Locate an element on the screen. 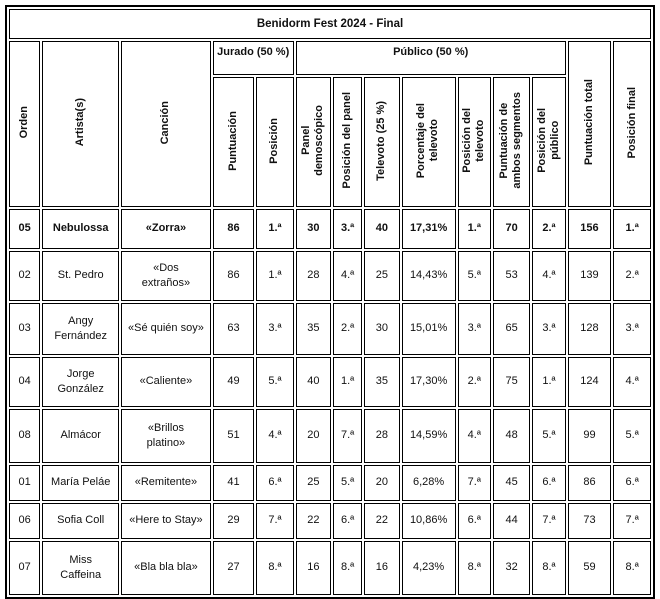 Image resolution: width=660 pixels, height=599 pixels. cell-panel-position: 6.ª is located at coordinates (348, 521).